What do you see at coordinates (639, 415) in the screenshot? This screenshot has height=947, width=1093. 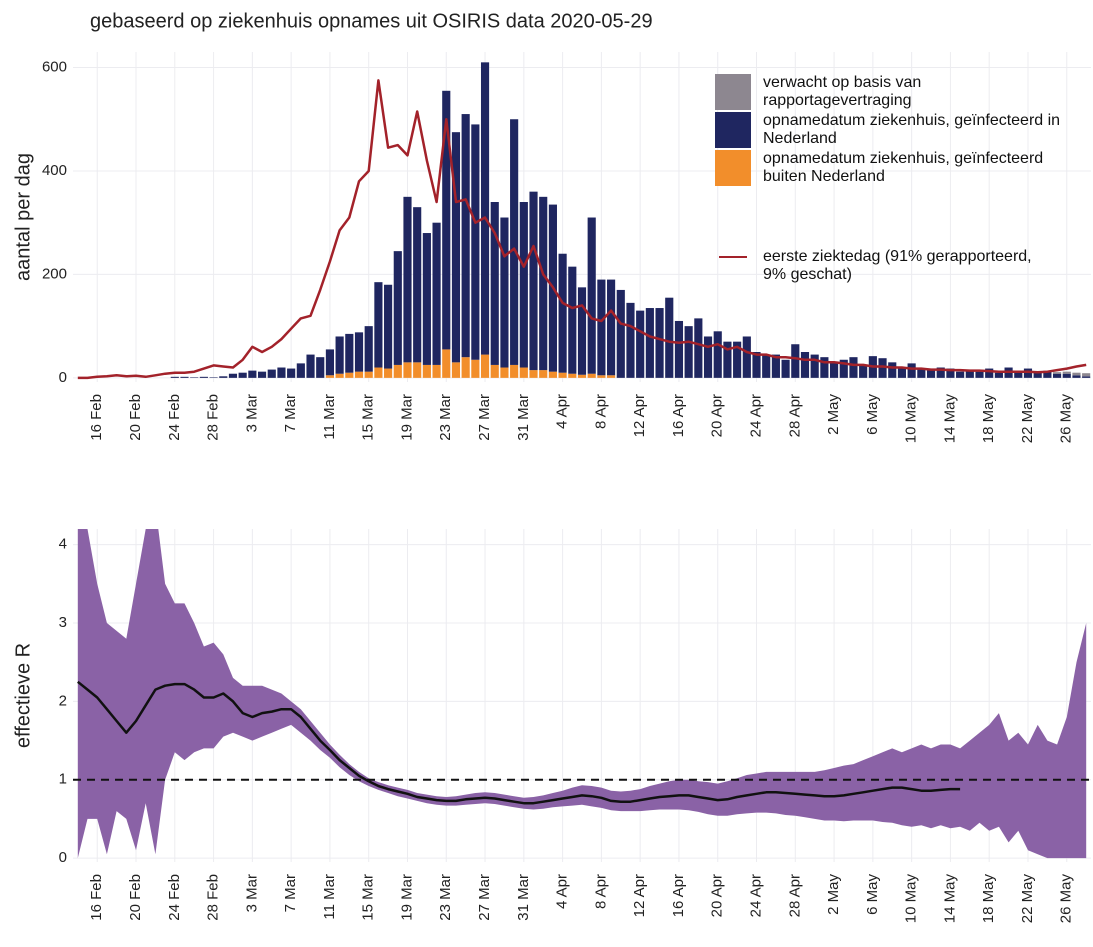 I see `x-tick-label: 12 Apr` at bounding box center [639, 415].